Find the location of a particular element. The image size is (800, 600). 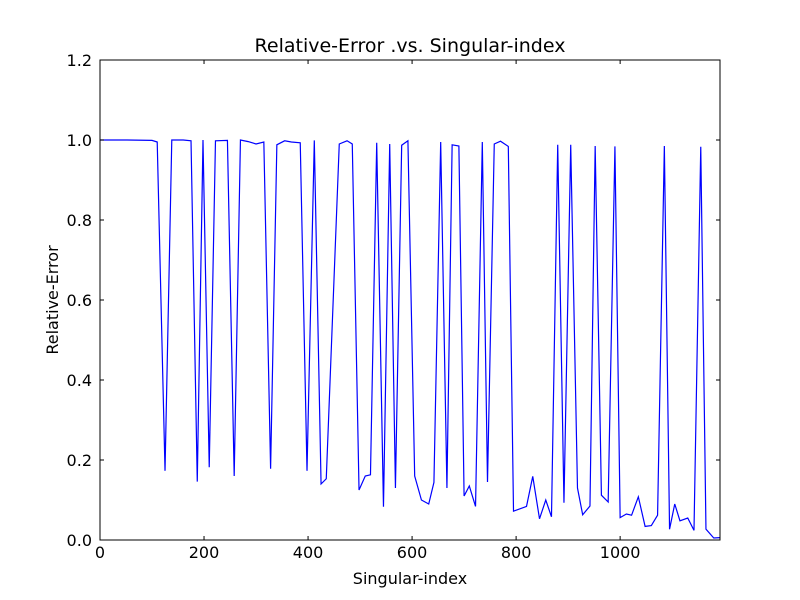

x-tick-label-4: 800 is located at coordinates (516, 552).